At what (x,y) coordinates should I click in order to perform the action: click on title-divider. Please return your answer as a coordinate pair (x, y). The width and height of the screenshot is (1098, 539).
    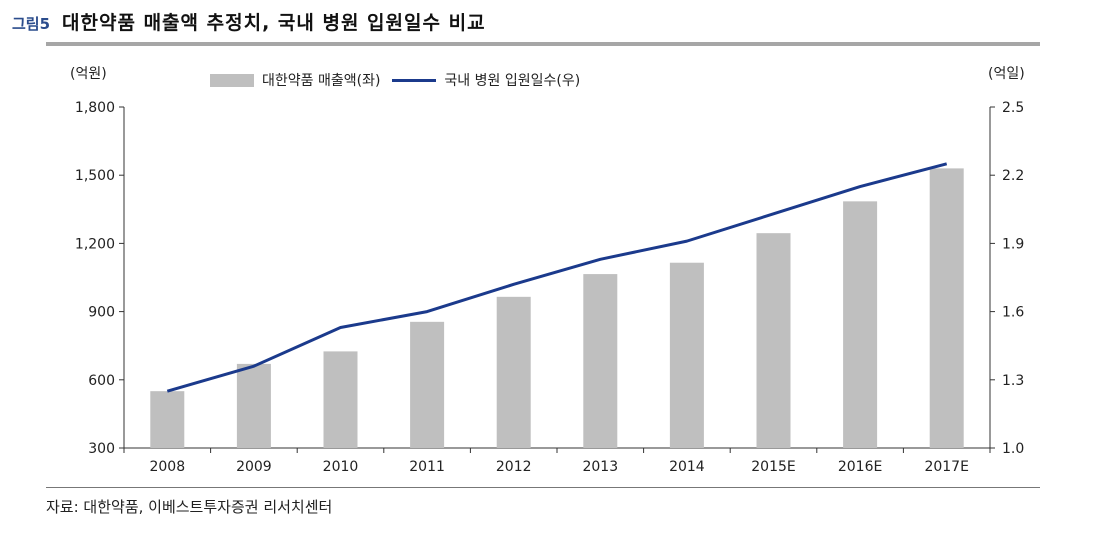
    Looking at the image, I should click on (543, 44).